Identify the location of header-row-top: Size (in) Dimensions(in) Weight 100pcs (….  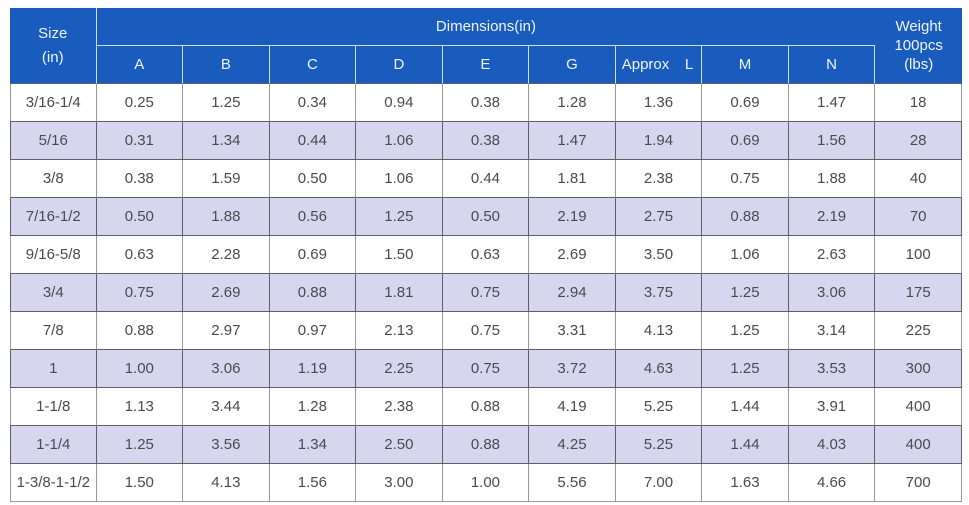
(486, 46).